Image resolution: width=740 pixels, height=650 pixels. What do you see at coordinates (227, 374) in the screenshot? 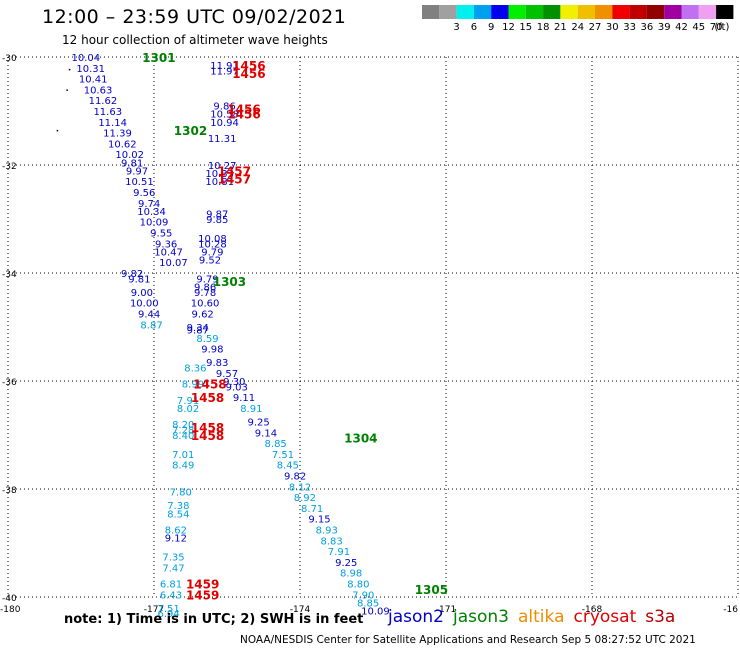
I see `swh-value: 9.57` at bounding box center [227, 374].